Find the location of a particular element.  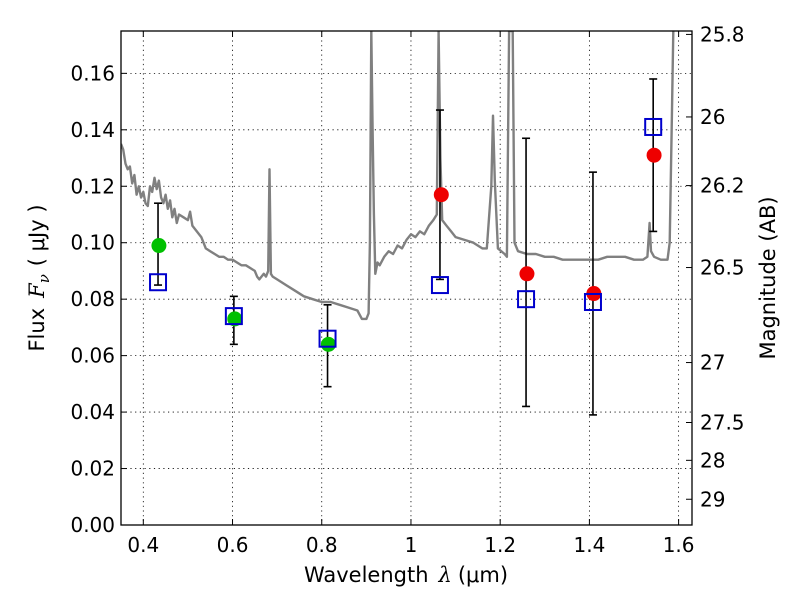

x-tick-label: 1.6 is located at coordinates (679, 545).